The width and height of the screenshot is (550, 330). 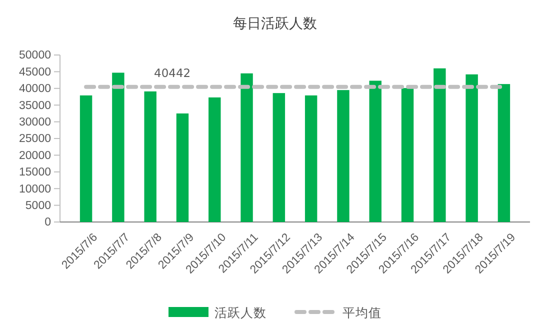 I want to click on y-tick-label: 45000, so click(x=35, y=72).